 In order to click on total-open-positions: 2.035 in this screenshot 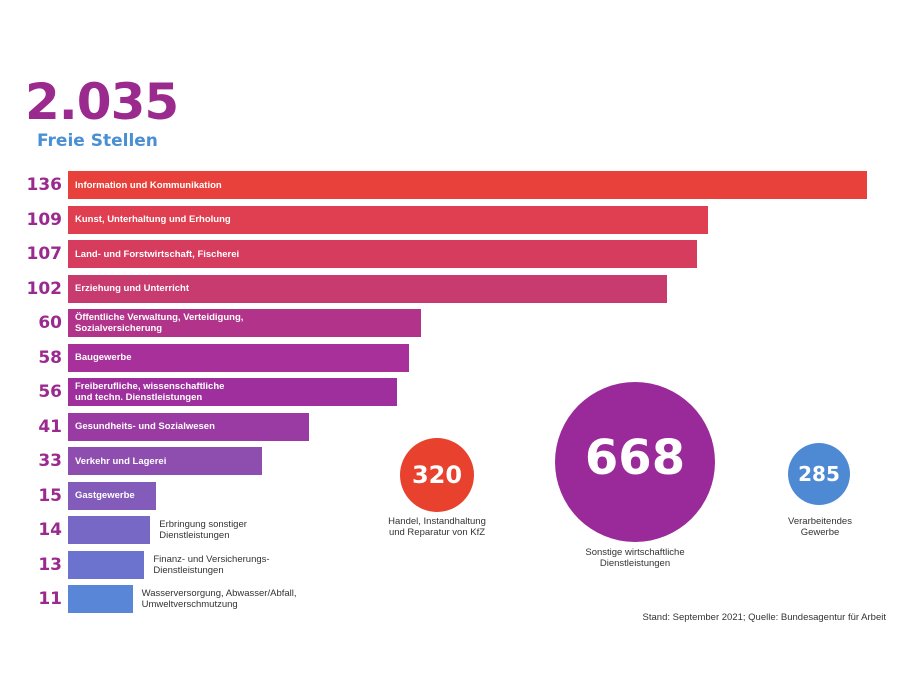, I will do `click(102, 102)`.